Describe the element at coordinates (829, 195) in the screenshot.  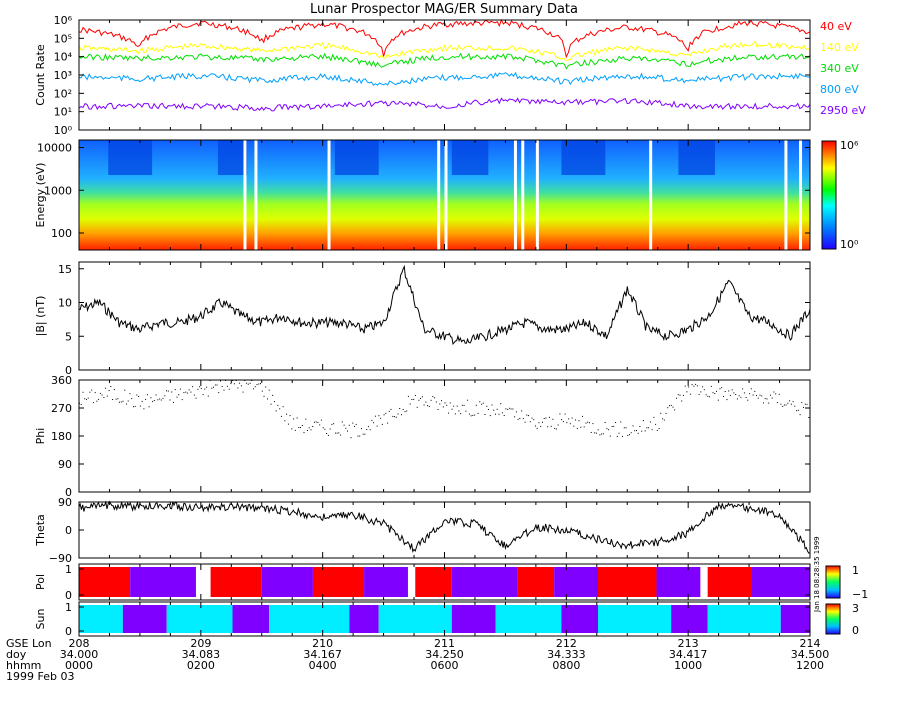
I see `spectrogram-colorbar` at that location.